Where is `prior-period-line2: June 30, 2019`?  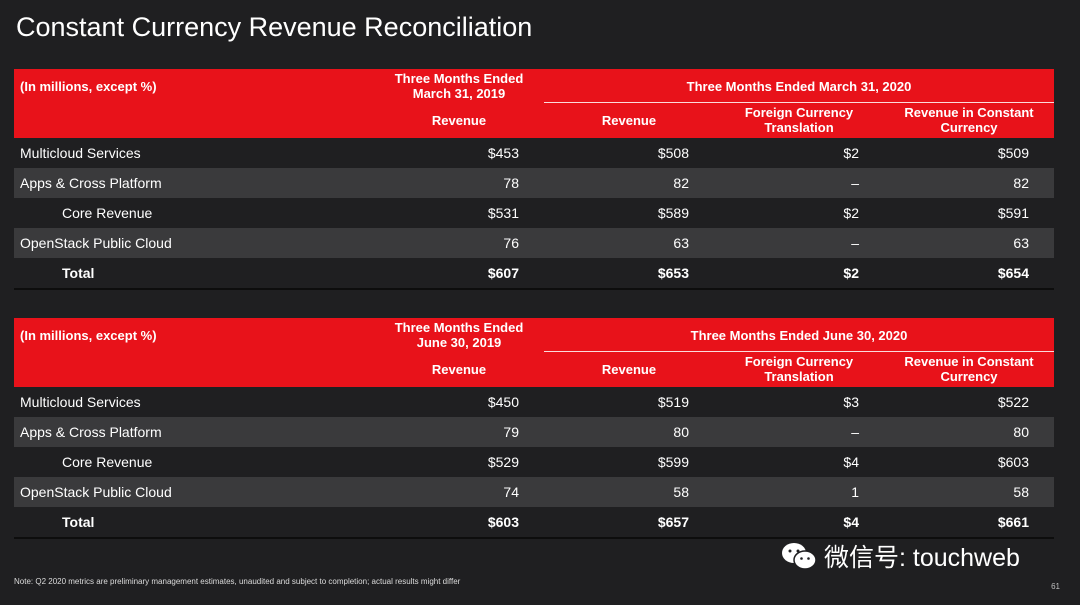
prior-period-line2: June 30, 2019 is located at coordinates (459, 342).